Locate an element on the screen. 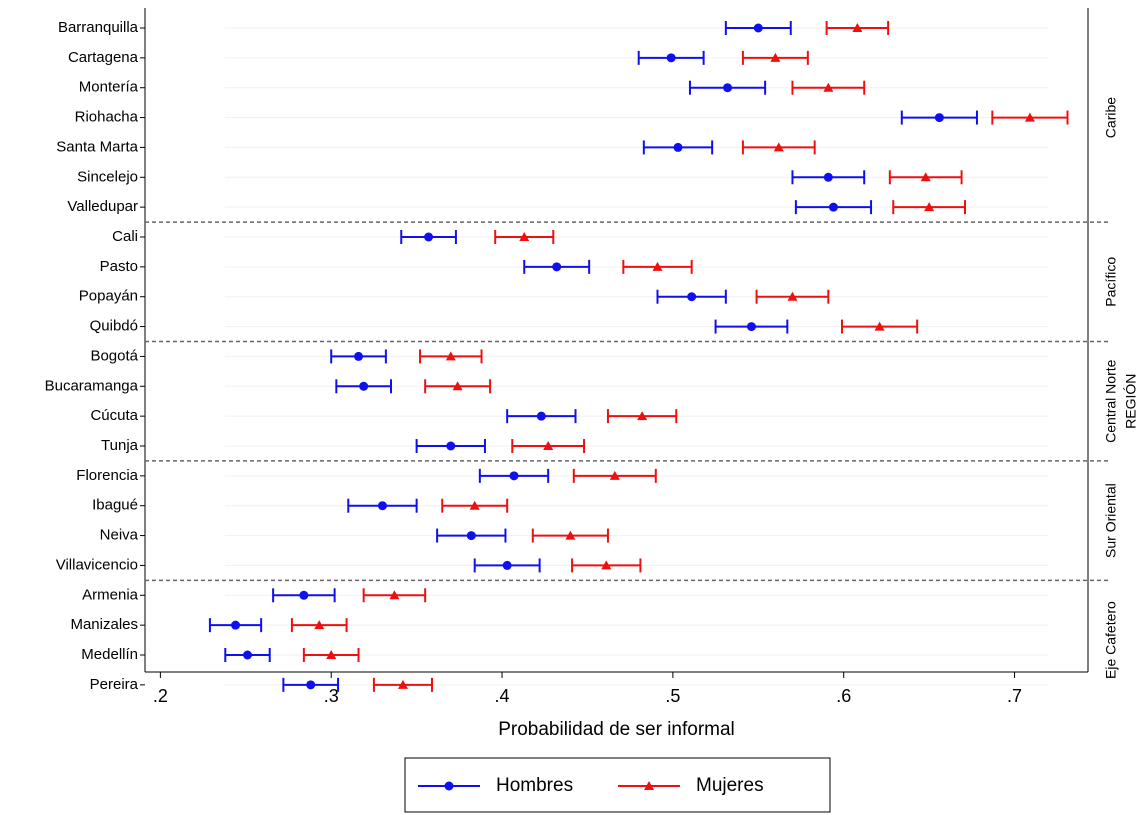 The height and width of the screenshot is (815, 1140). y-tick-label: Tunja is located at coordinates (120, 445).